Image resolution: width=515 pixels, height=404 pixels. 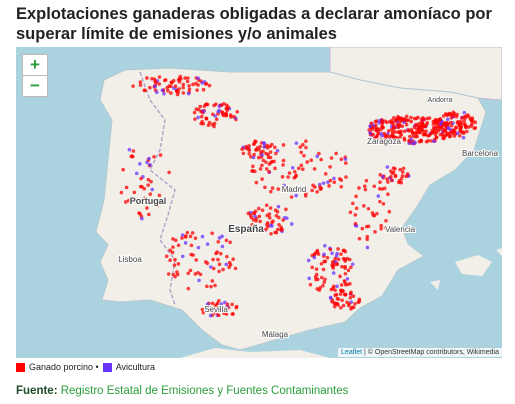 I want to click on zoom-in: +, so click(x=35, y=65).